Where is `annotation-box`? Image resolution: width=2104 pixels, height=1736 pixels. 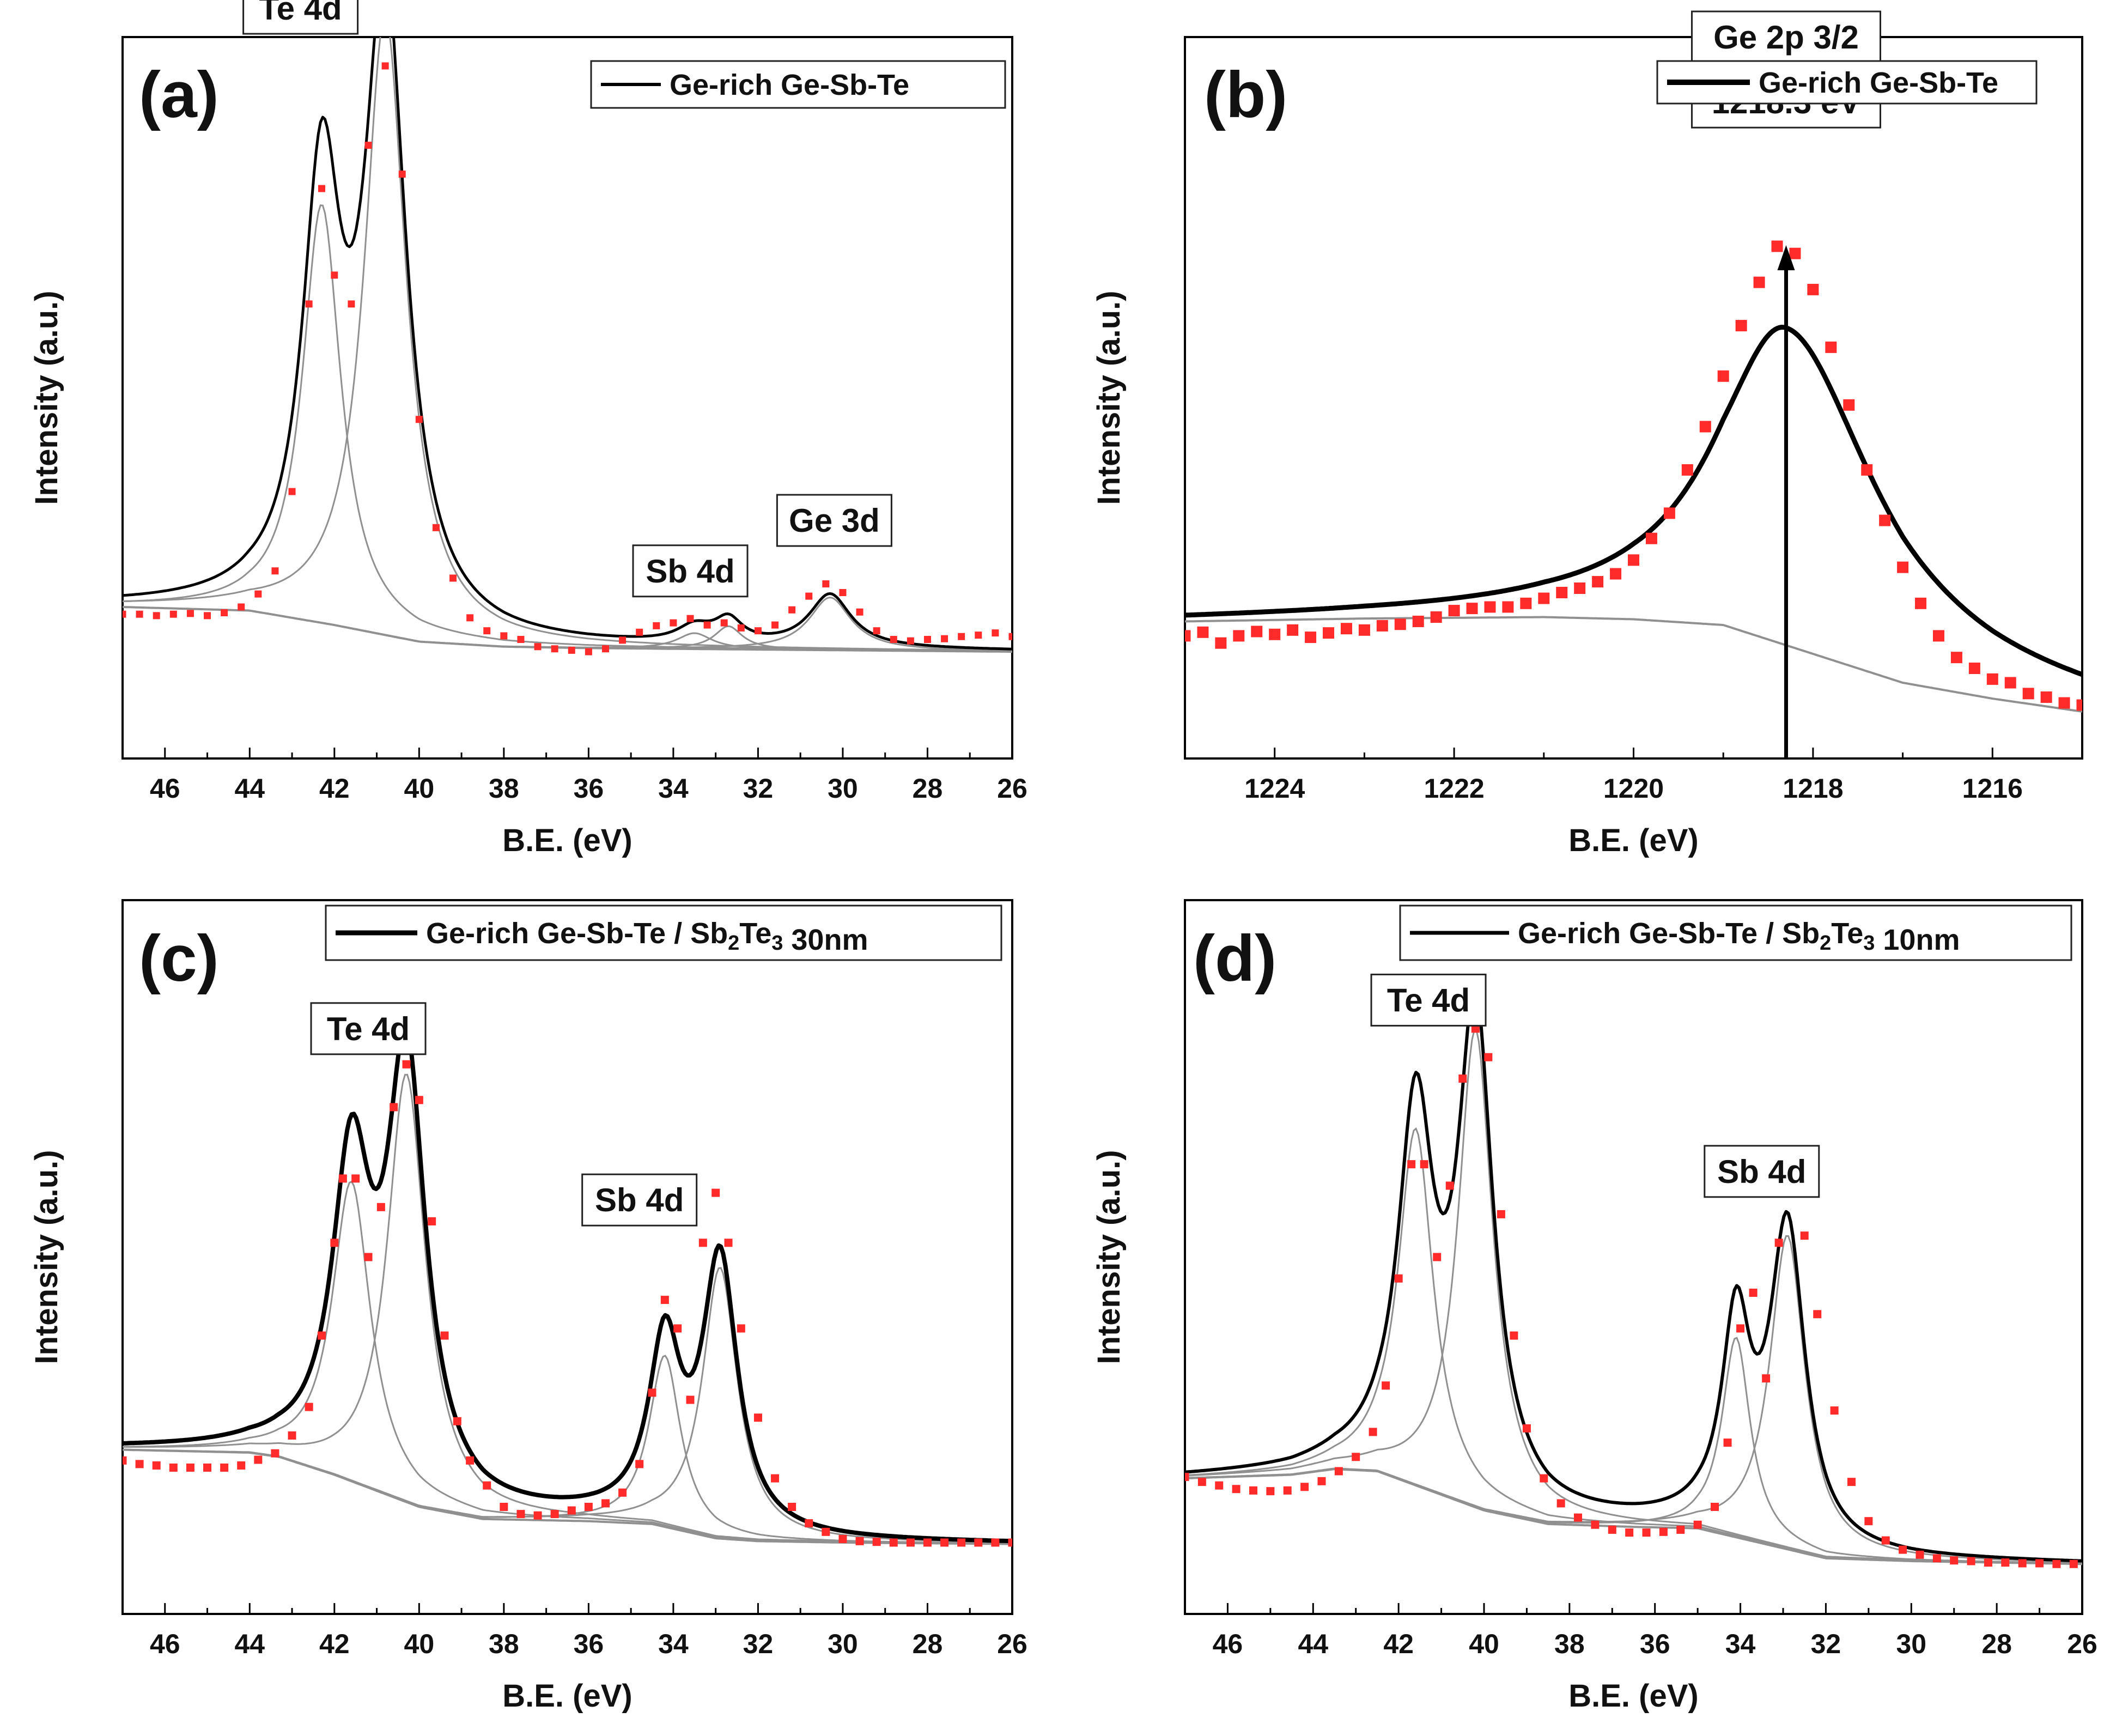
annotation-box is located at coordinates (1762, 1171).